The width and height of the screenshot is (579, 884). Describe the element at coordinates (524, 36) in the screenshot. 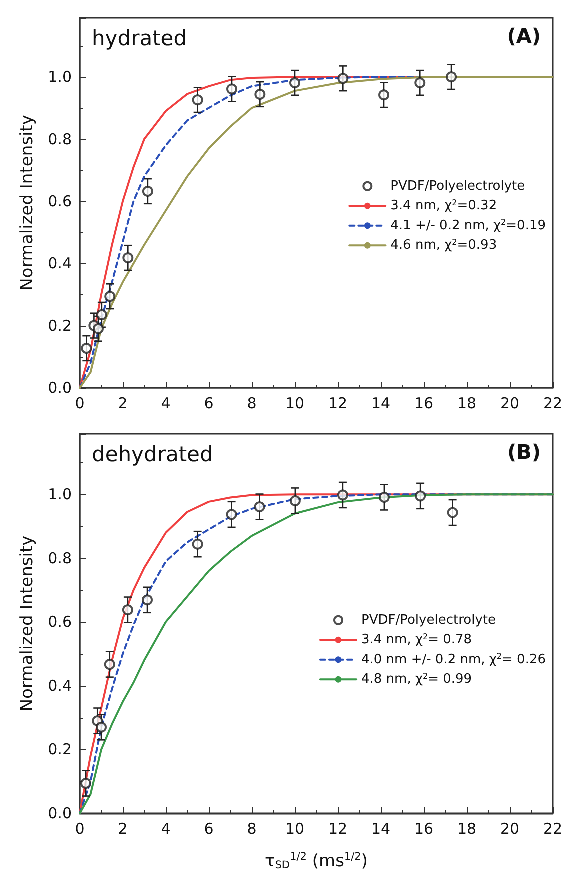

I see `annotation: (A)` at that location.